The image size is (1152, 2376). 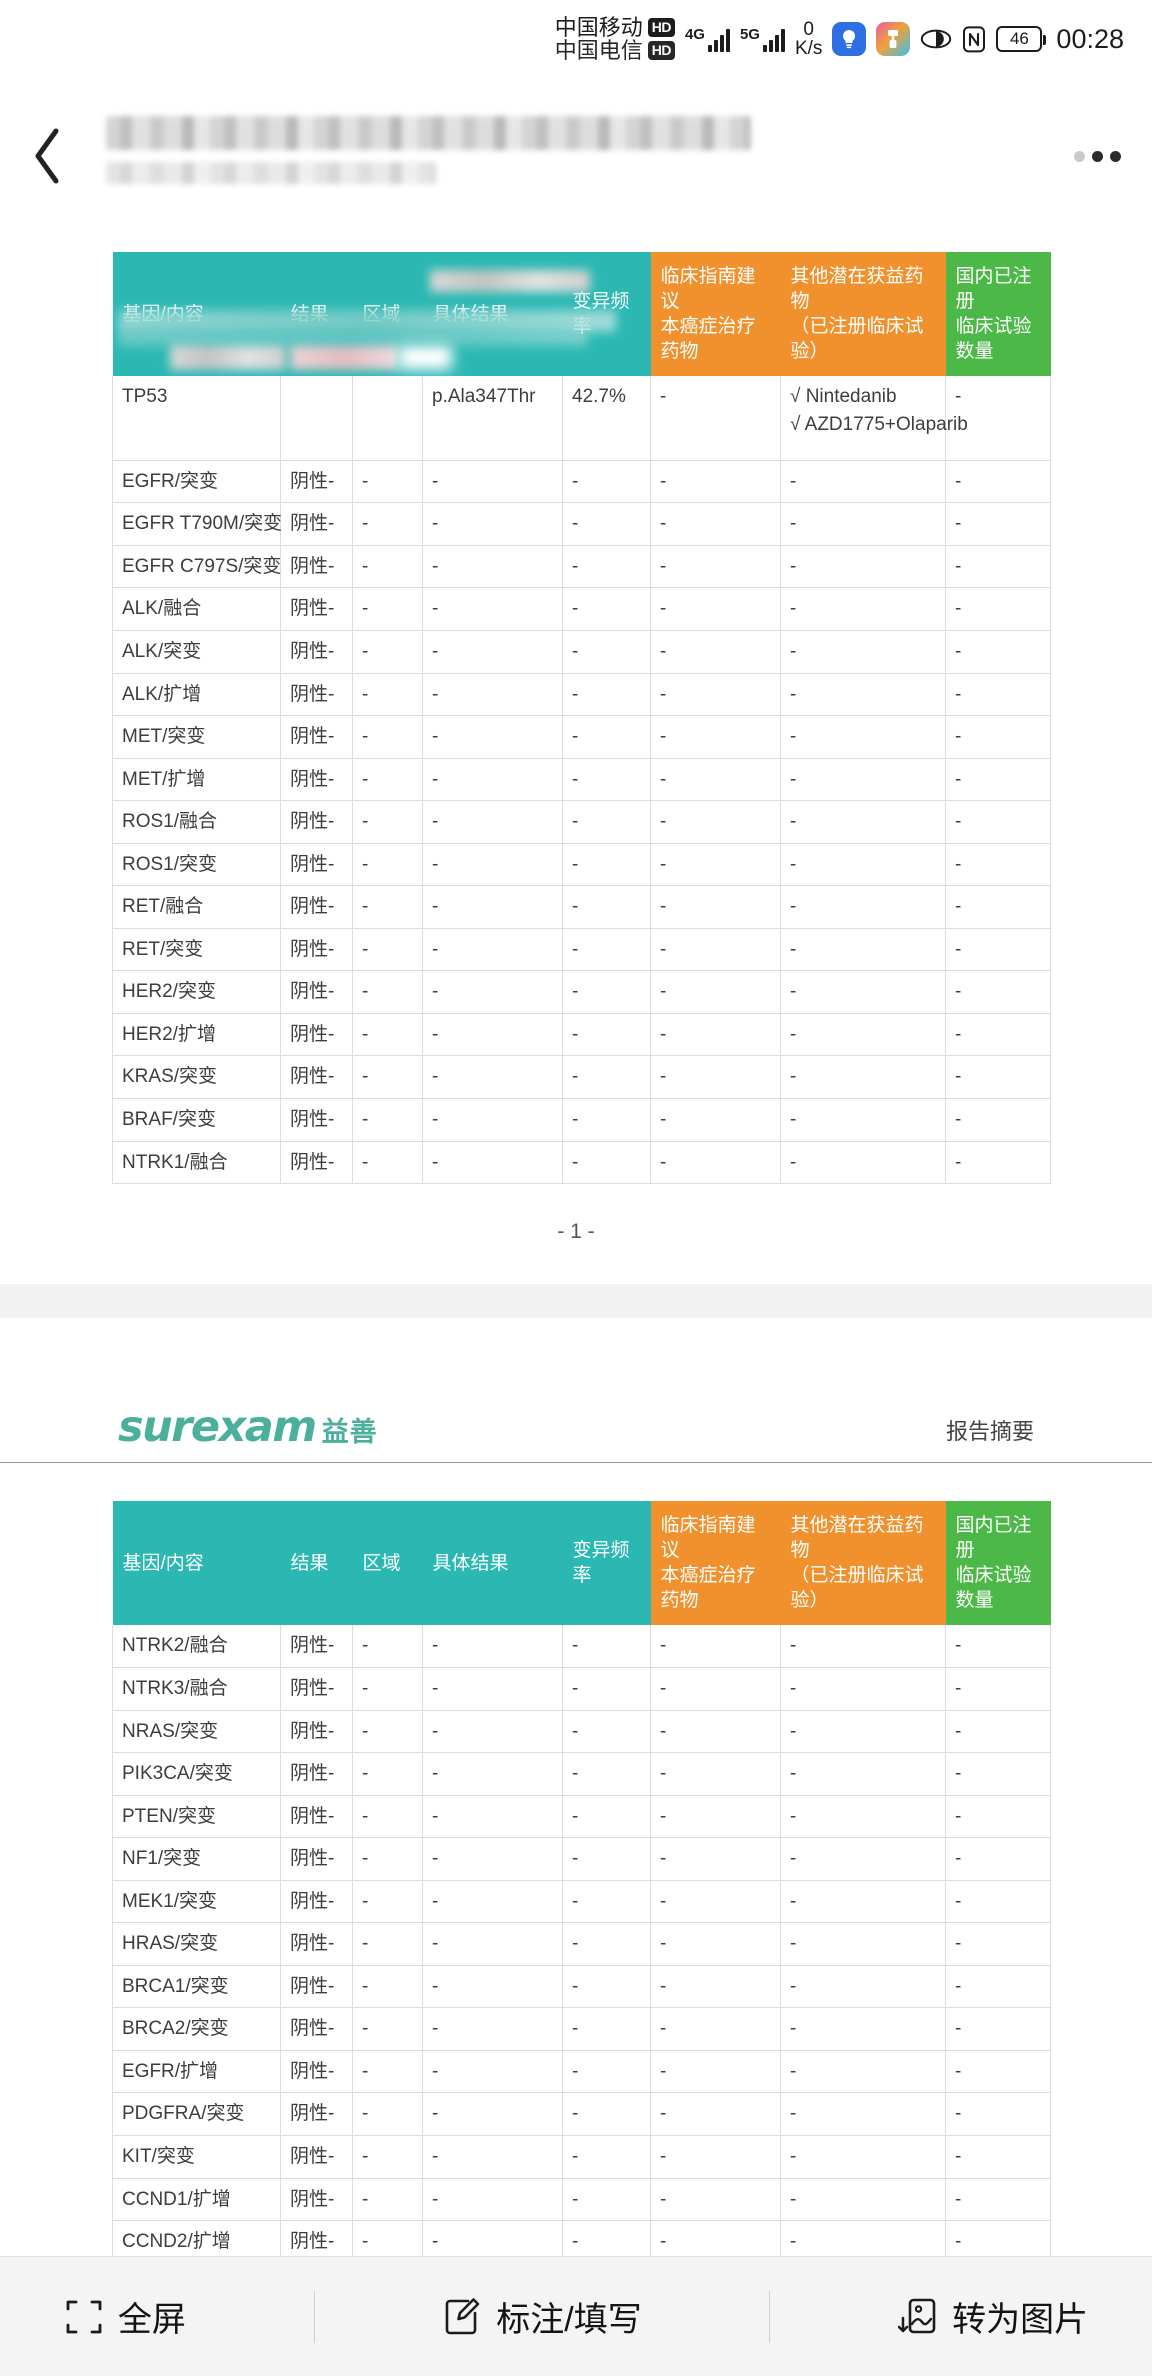 I want to click on signal-bars-icon, so click(x=718, y=40).